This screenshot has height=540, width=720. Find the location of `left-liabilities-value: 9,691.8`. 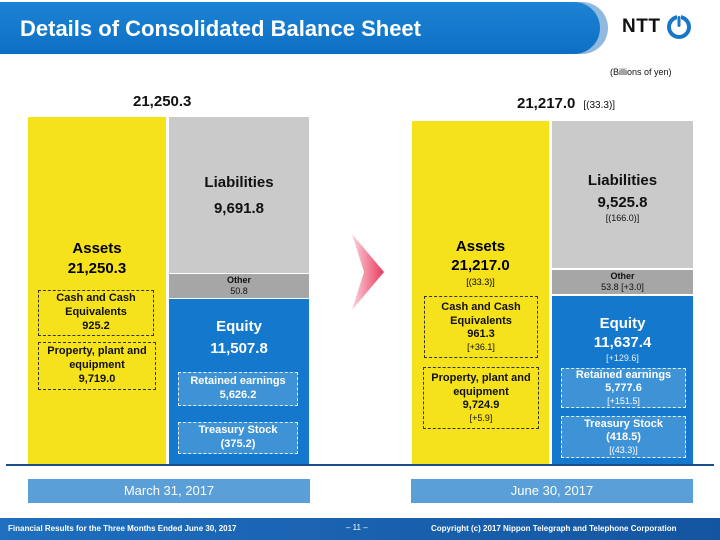

left-liabilities-value: 9,691.8 is located at coordinates (239, 208).